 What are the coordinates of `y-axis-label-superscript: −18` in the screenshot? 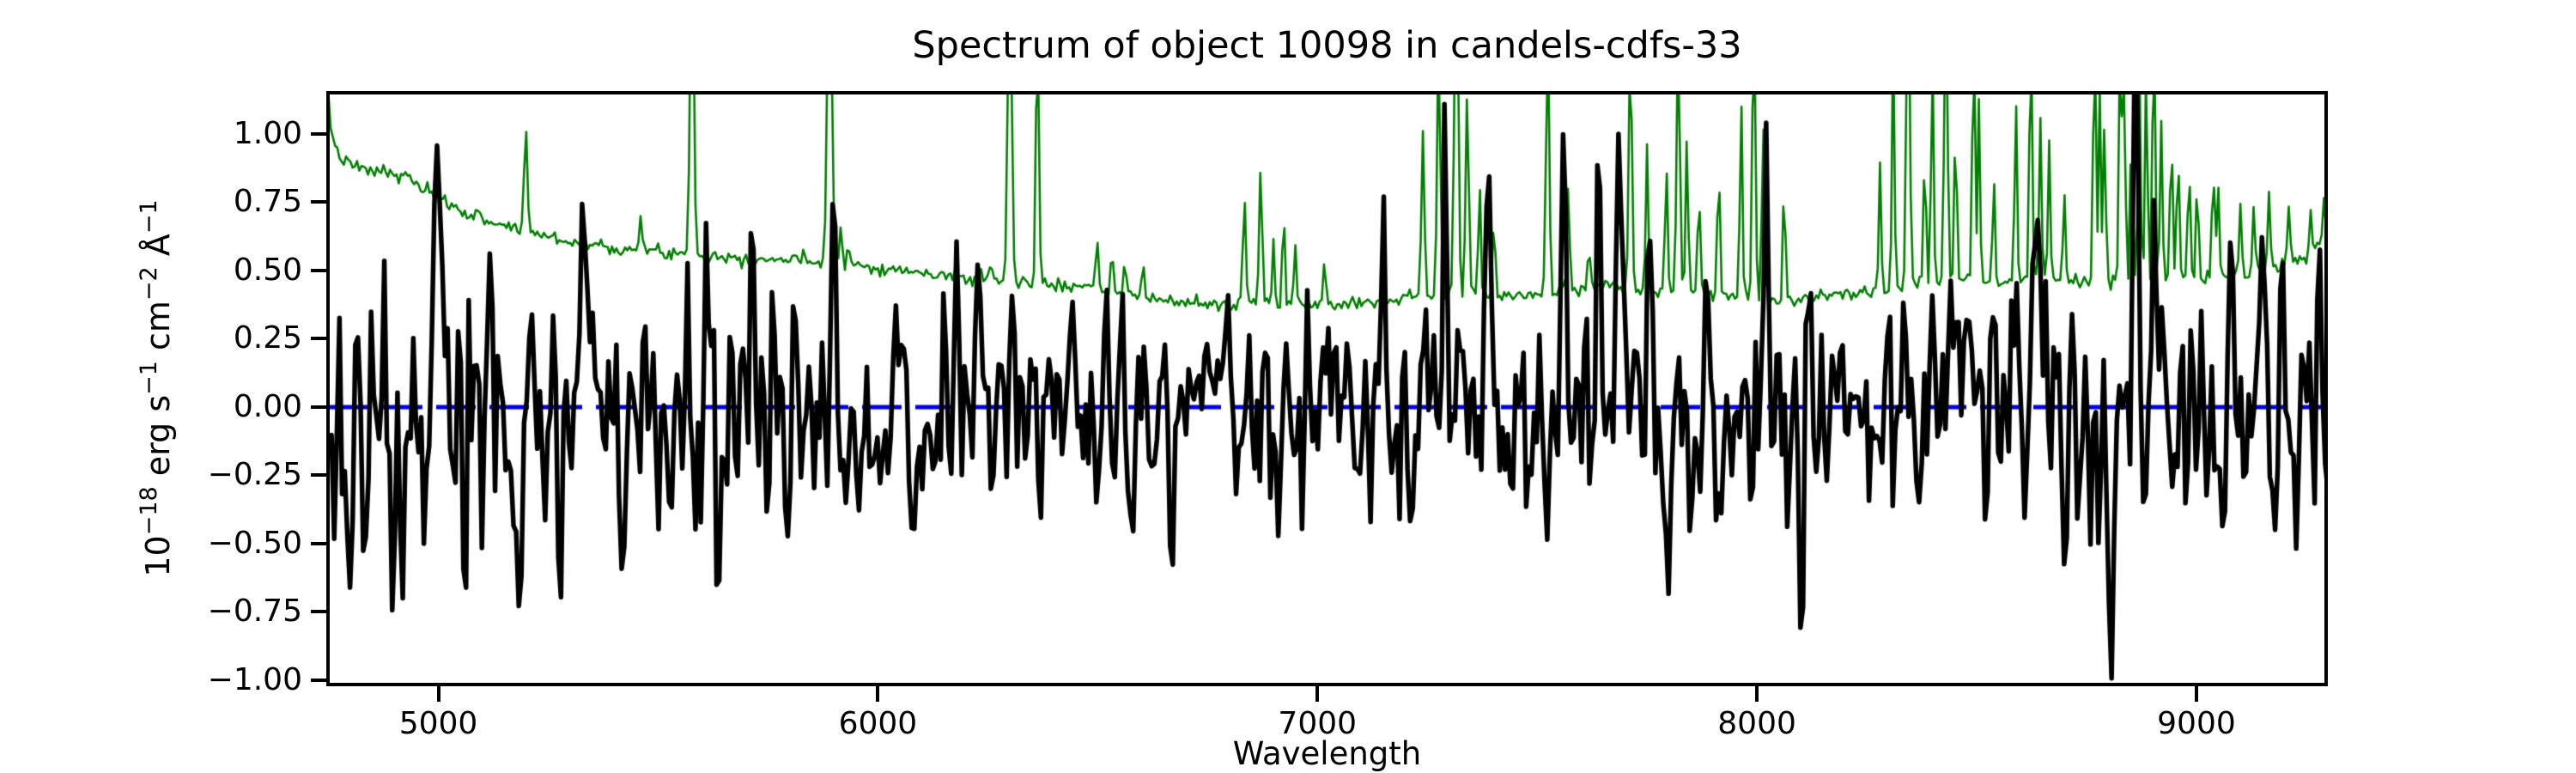 It's located at (149, 511).